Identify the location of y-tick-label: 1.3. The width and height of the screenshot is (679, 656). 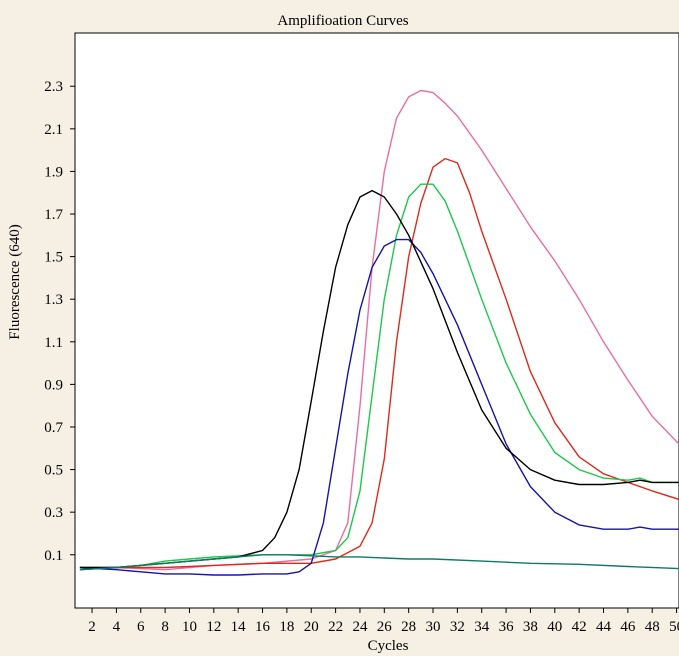
(53, 300).